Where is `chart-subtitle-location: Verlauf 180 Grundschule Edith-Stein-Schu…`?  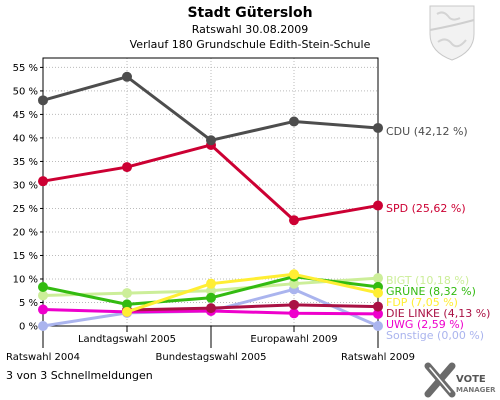
chart-subtitle-location: Verlauf 180 Grundschule Edith-Stein-Schu… is located at coordinates (250, 44).